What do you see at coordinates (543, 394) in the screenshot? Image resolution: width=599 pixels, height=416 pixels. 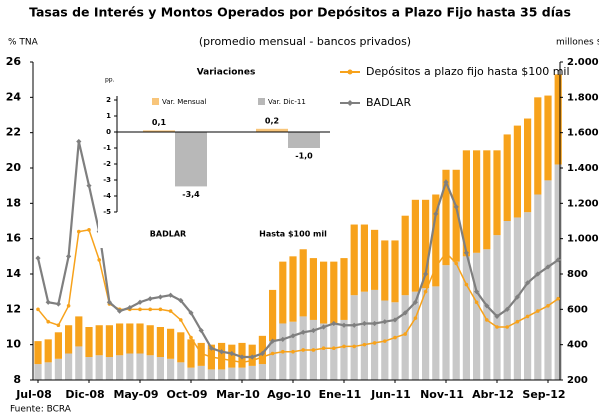 I see `x-tick-label: Sep-12` at bounding box center [543, 394].